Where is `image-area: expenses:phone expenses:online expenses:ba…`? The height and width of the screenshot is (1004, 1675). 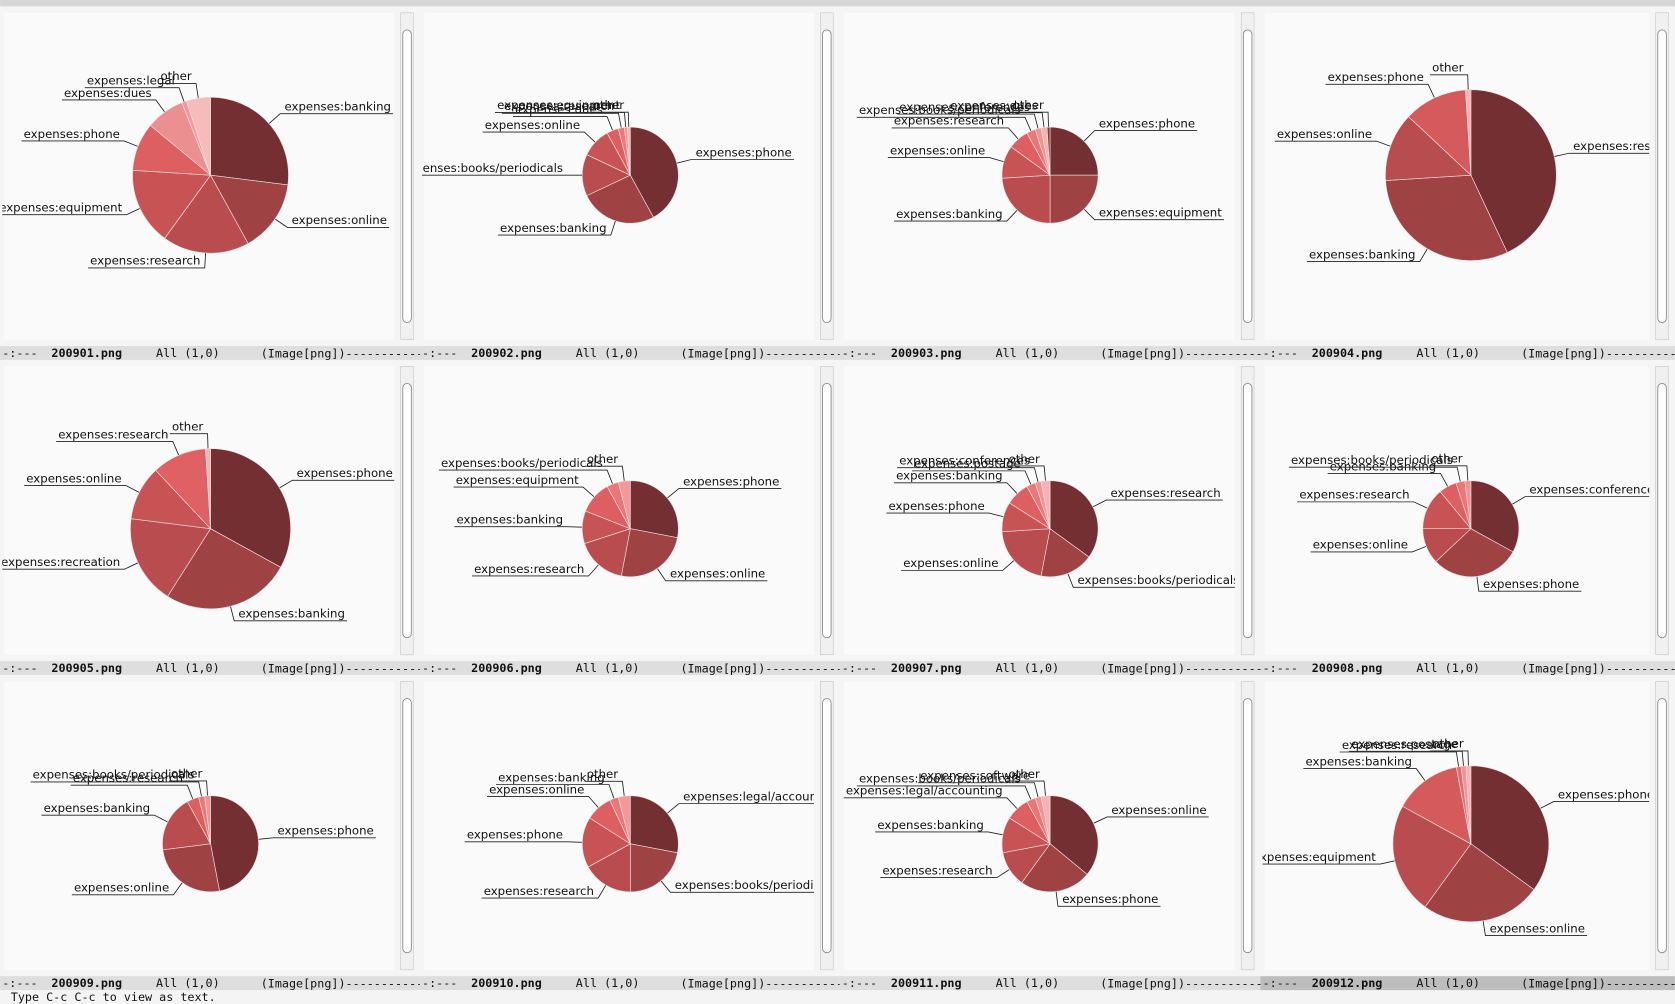
image-area: expenses:phone expenses:online expenses:ba… is located at coordinates (199, 825).